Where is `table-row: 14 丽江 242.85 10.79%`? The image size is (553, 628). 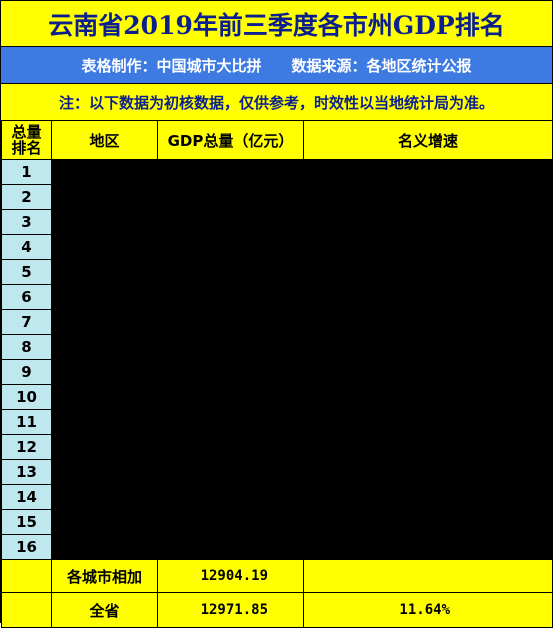 table-row: 14 丽江 242.85 10.79% is located at coordinates (277, 497).